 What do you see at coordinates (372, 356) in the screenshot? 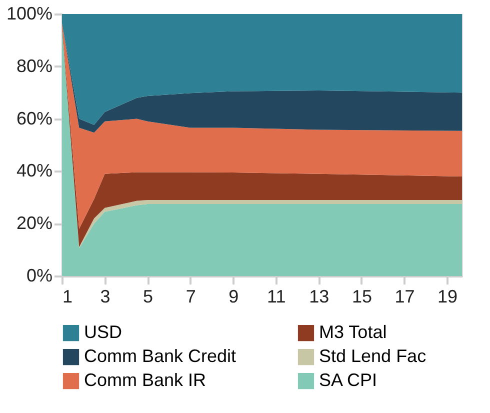
I see `legend-label: Std Lend Fac` at bounding box center [372, 356].